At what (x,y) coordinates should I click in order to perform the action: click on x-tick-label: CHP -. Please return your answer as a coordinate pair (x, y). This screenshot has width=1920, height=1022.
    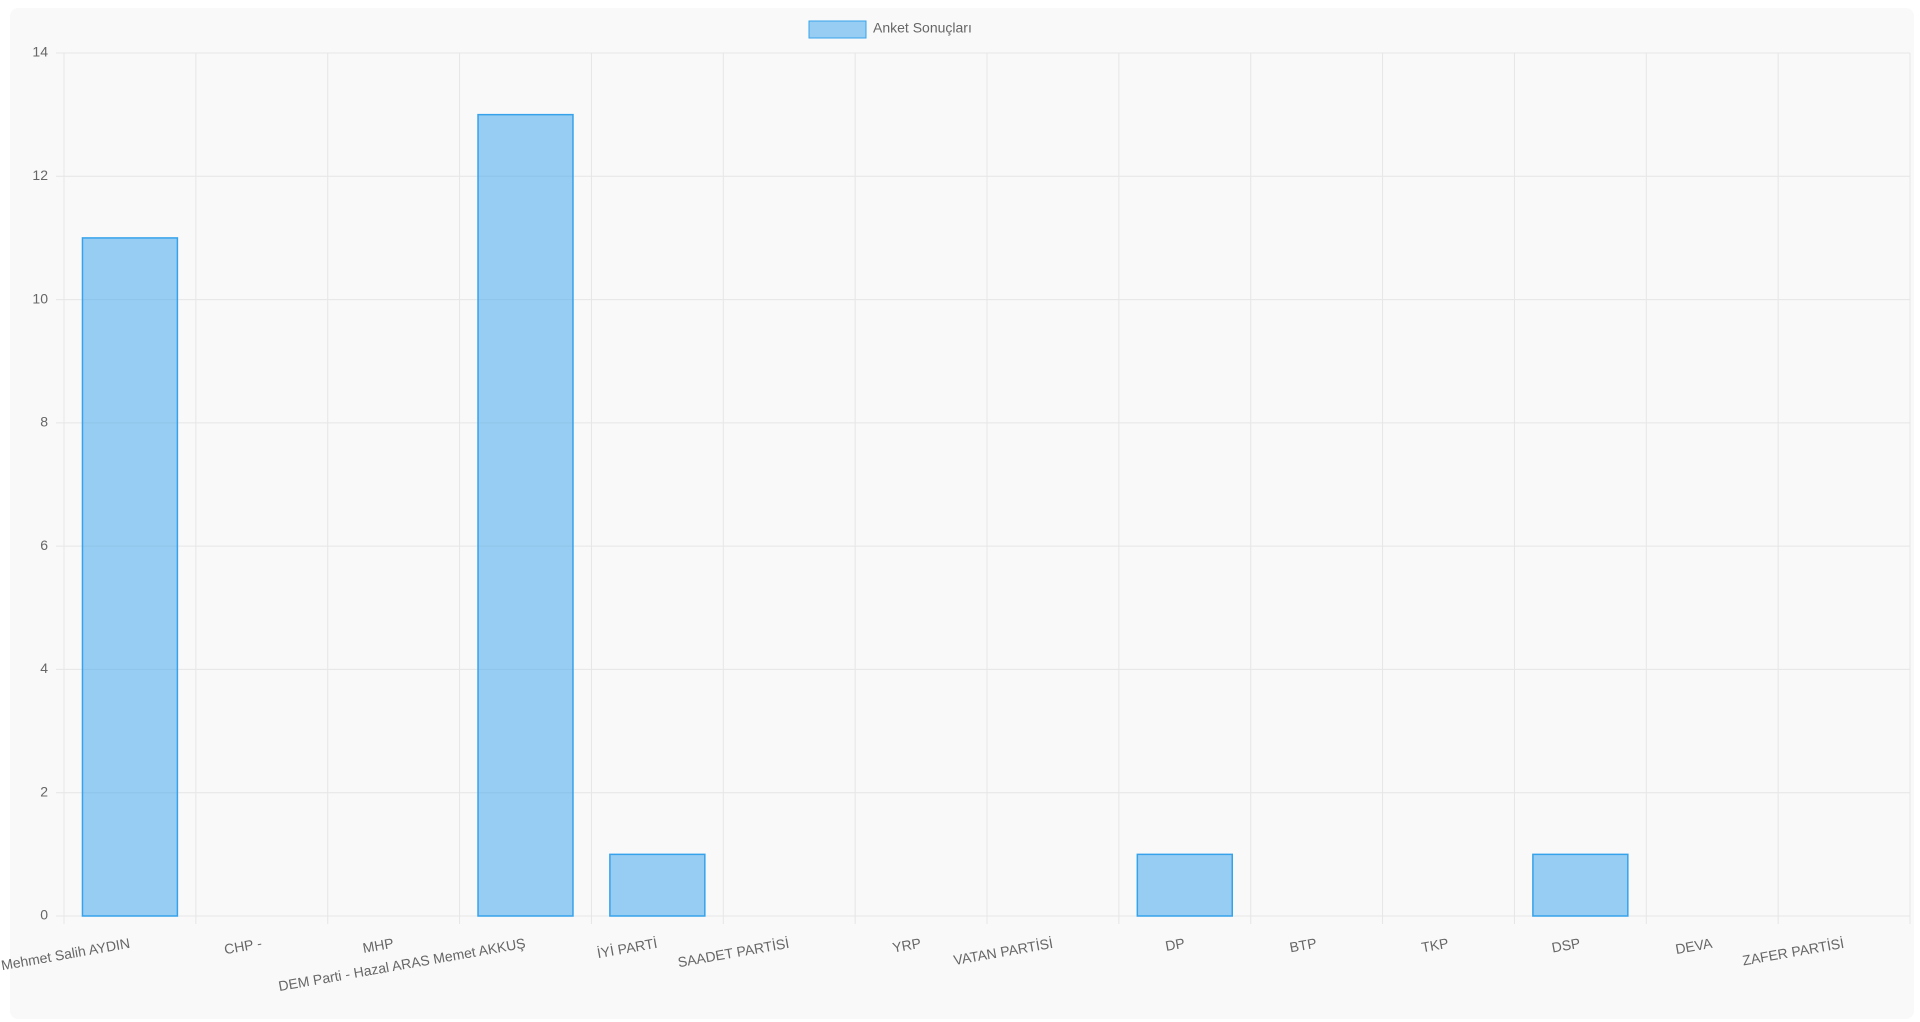
    Looking at the image, I should click on (243, 946).